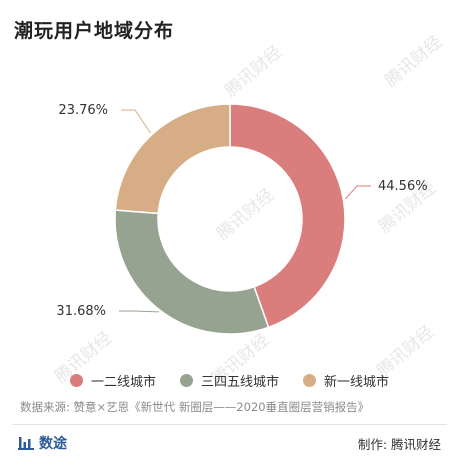 The image size is (459, 459). Describe the element at coordinates (123, 382) in the screenshot. I see `legend-label: 一二线城市` at that location.